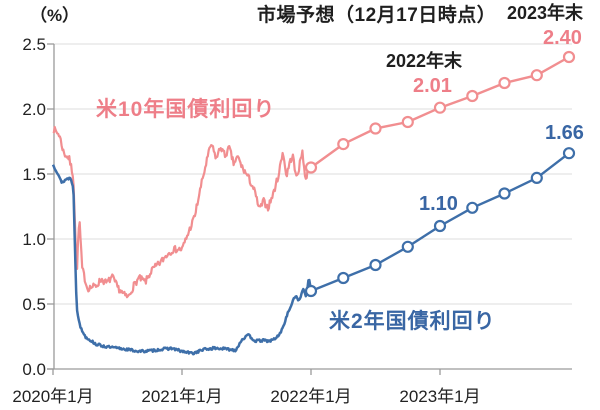  What do you see at coordinates (34, 44) in the screenshot?
I see `y-tick-label: 2.5` at bounding box center [34, 44].